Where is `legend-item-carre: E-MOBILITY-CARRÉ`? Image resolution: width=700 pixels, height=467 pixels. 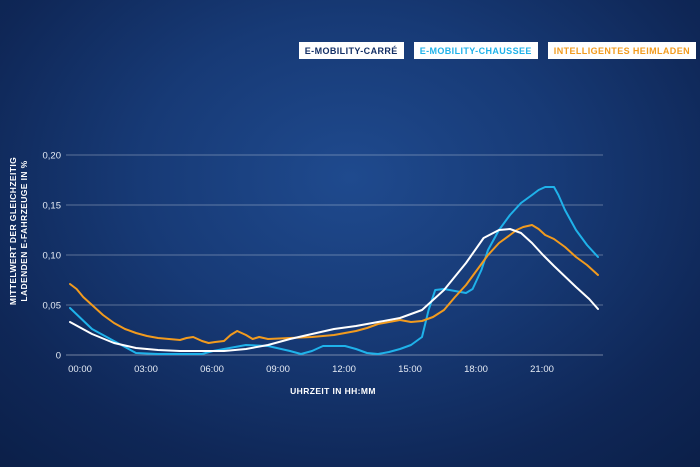 legend-item-carre: E-MOBILITY-CARRÉ is located at coordinates (351, 50).